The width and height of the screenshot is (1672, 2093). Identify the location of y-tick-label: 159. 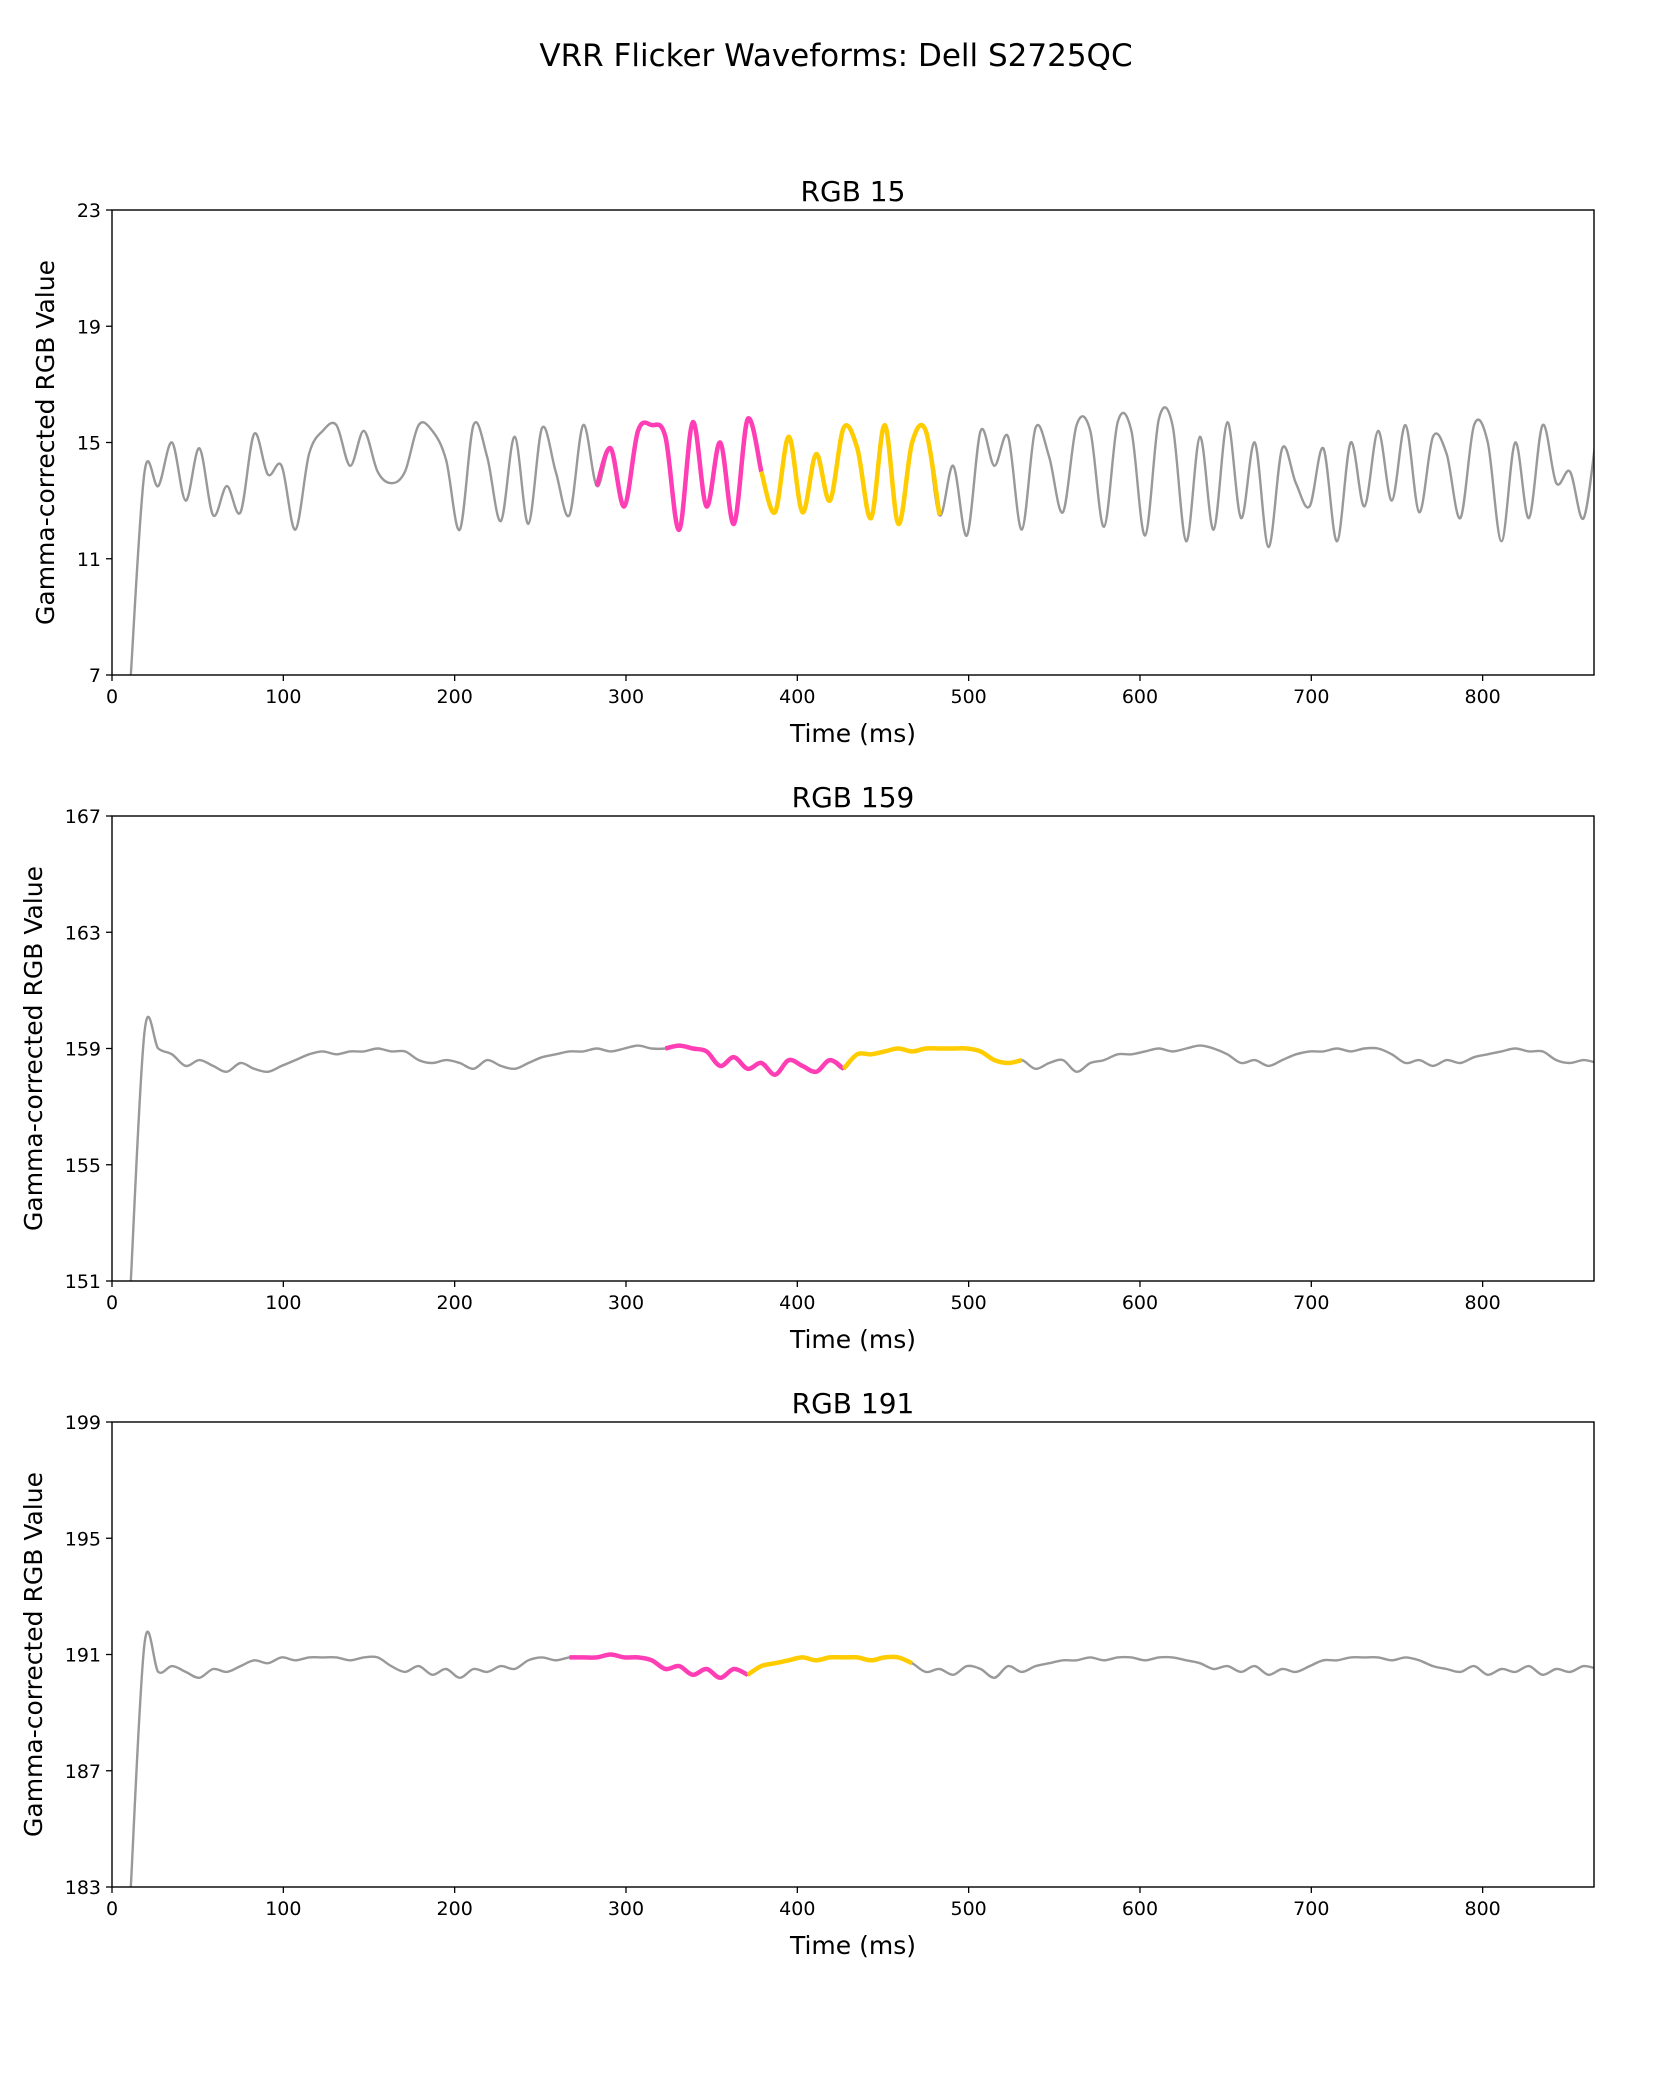
(83, 1050).